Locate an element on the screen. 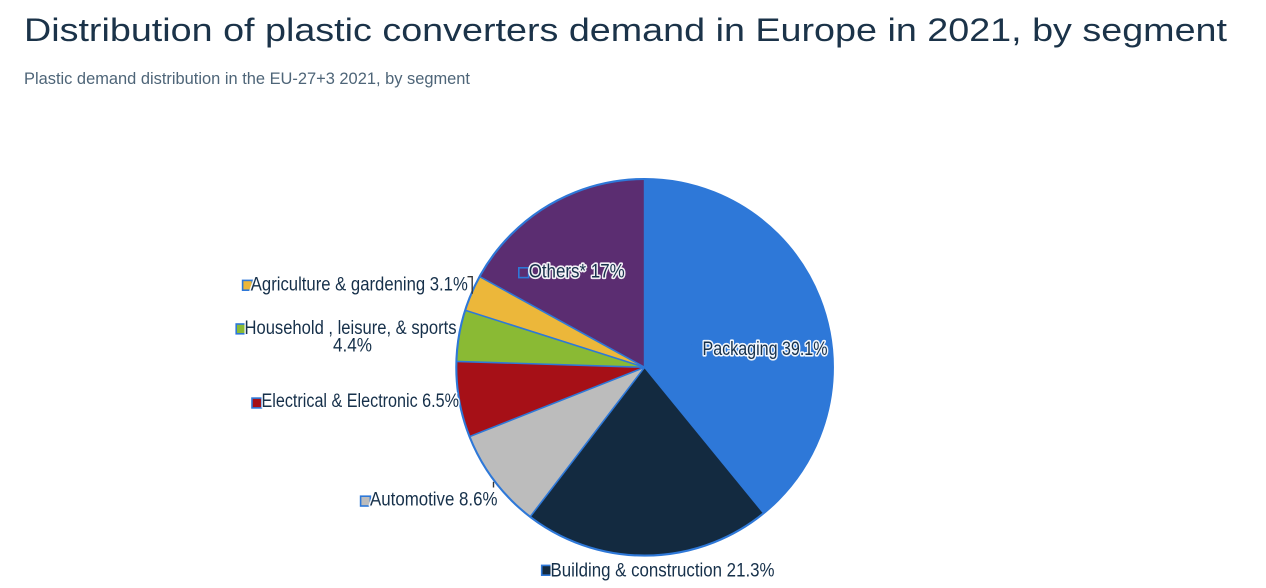 Image resolution: width=1266 pixels, height=588 pixels. svg-text: Building & construction 21.3% is located at coordinates (663, 570).